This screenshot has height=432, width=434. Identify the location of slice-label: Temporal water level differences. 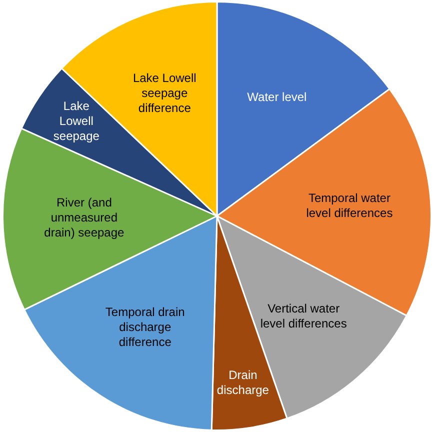
(349, 205).